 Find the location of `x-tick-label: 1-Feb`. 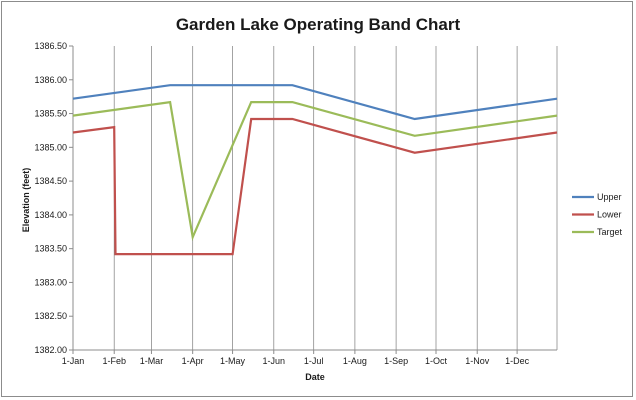

x-tick-label: 1-Feb is located at coordinates (114, 361).